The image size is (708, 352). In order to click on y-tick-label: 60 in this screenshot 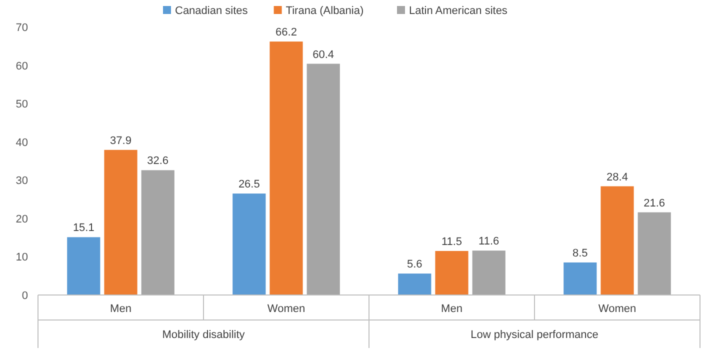, I will do `click(22, 66)`.